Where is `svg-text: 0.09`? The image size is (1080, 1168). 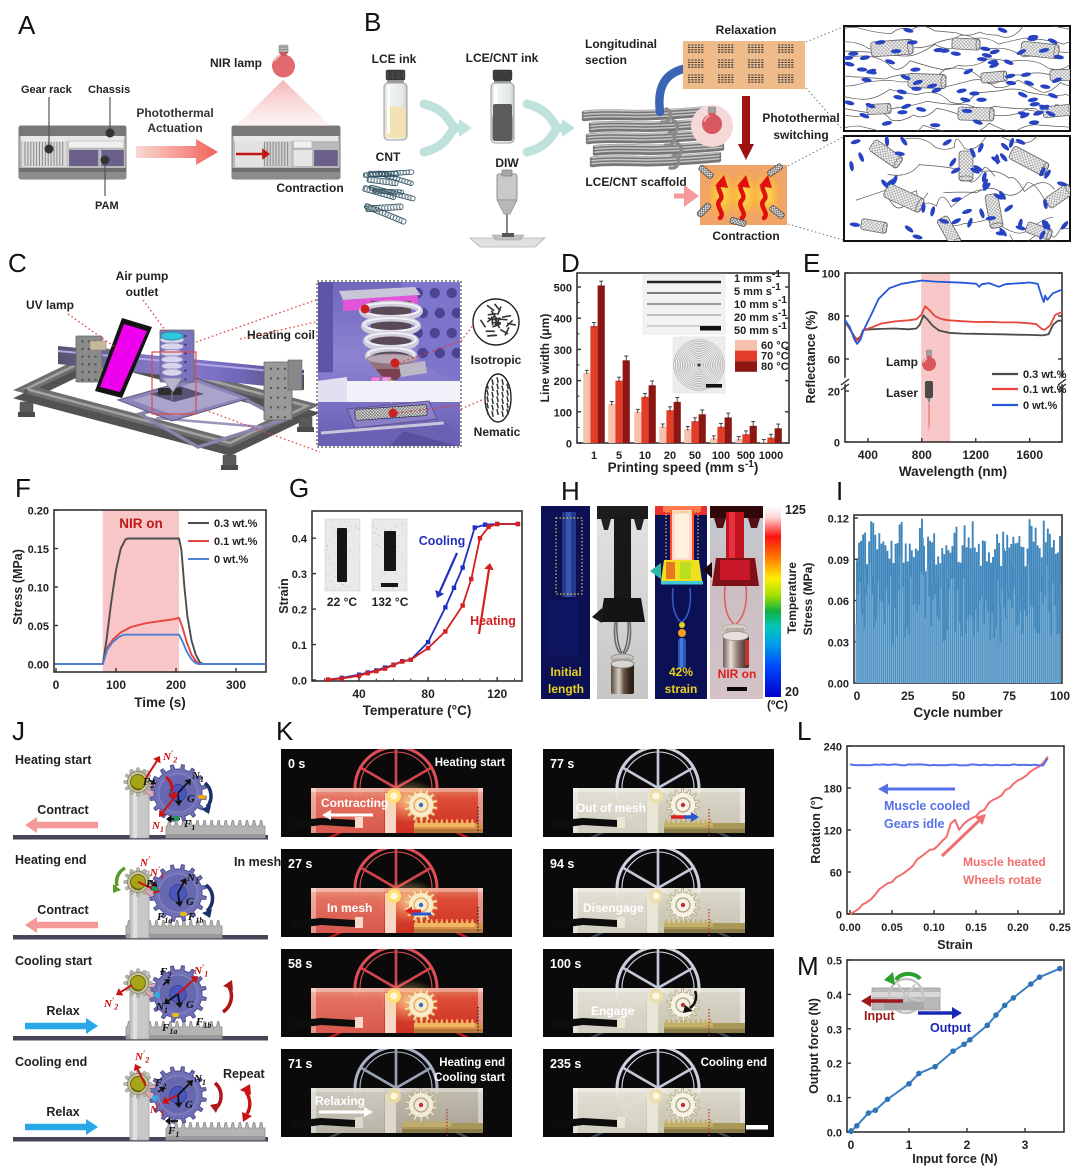 svg-text: 0.09 is located at coordinates (838, 561).